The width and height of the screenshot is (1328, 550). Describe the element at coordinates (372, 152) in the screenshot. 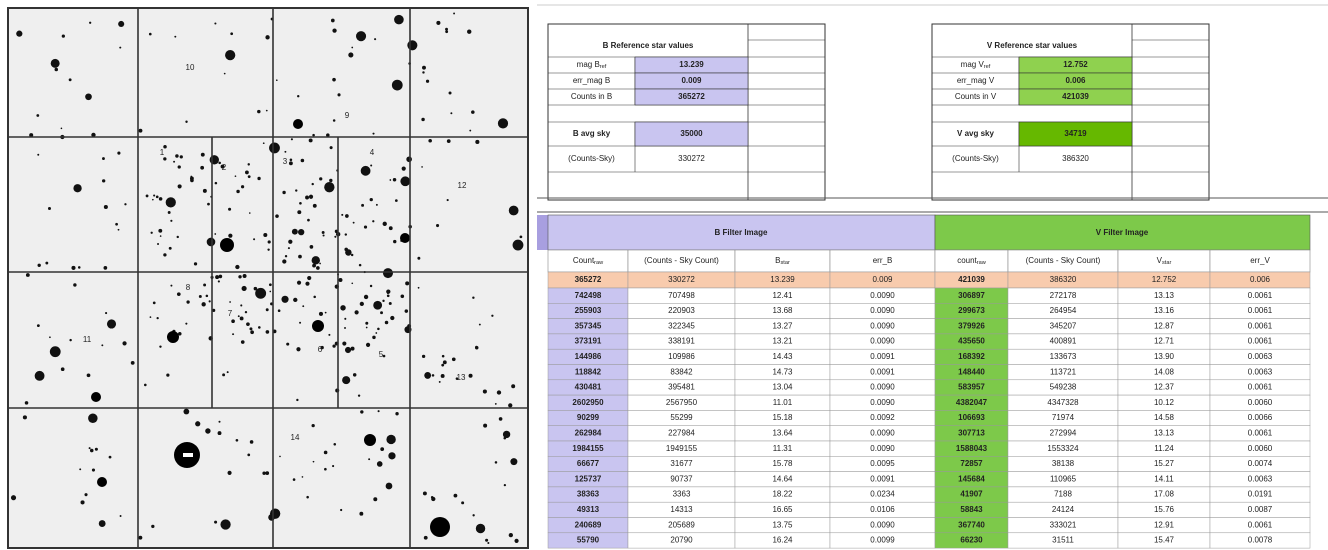

I see `region-label: 4` at that location.